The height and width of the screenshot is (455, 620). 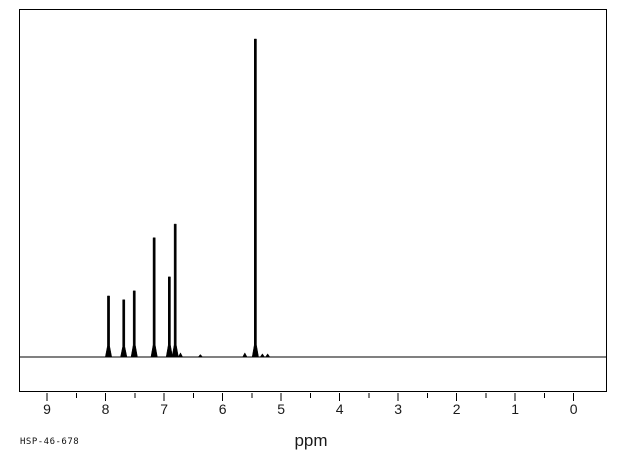 What do you see at coordinates (281, 409) in the screenshot?
I see `x-tick-label-5: 5` at bounding box center [281, 409].